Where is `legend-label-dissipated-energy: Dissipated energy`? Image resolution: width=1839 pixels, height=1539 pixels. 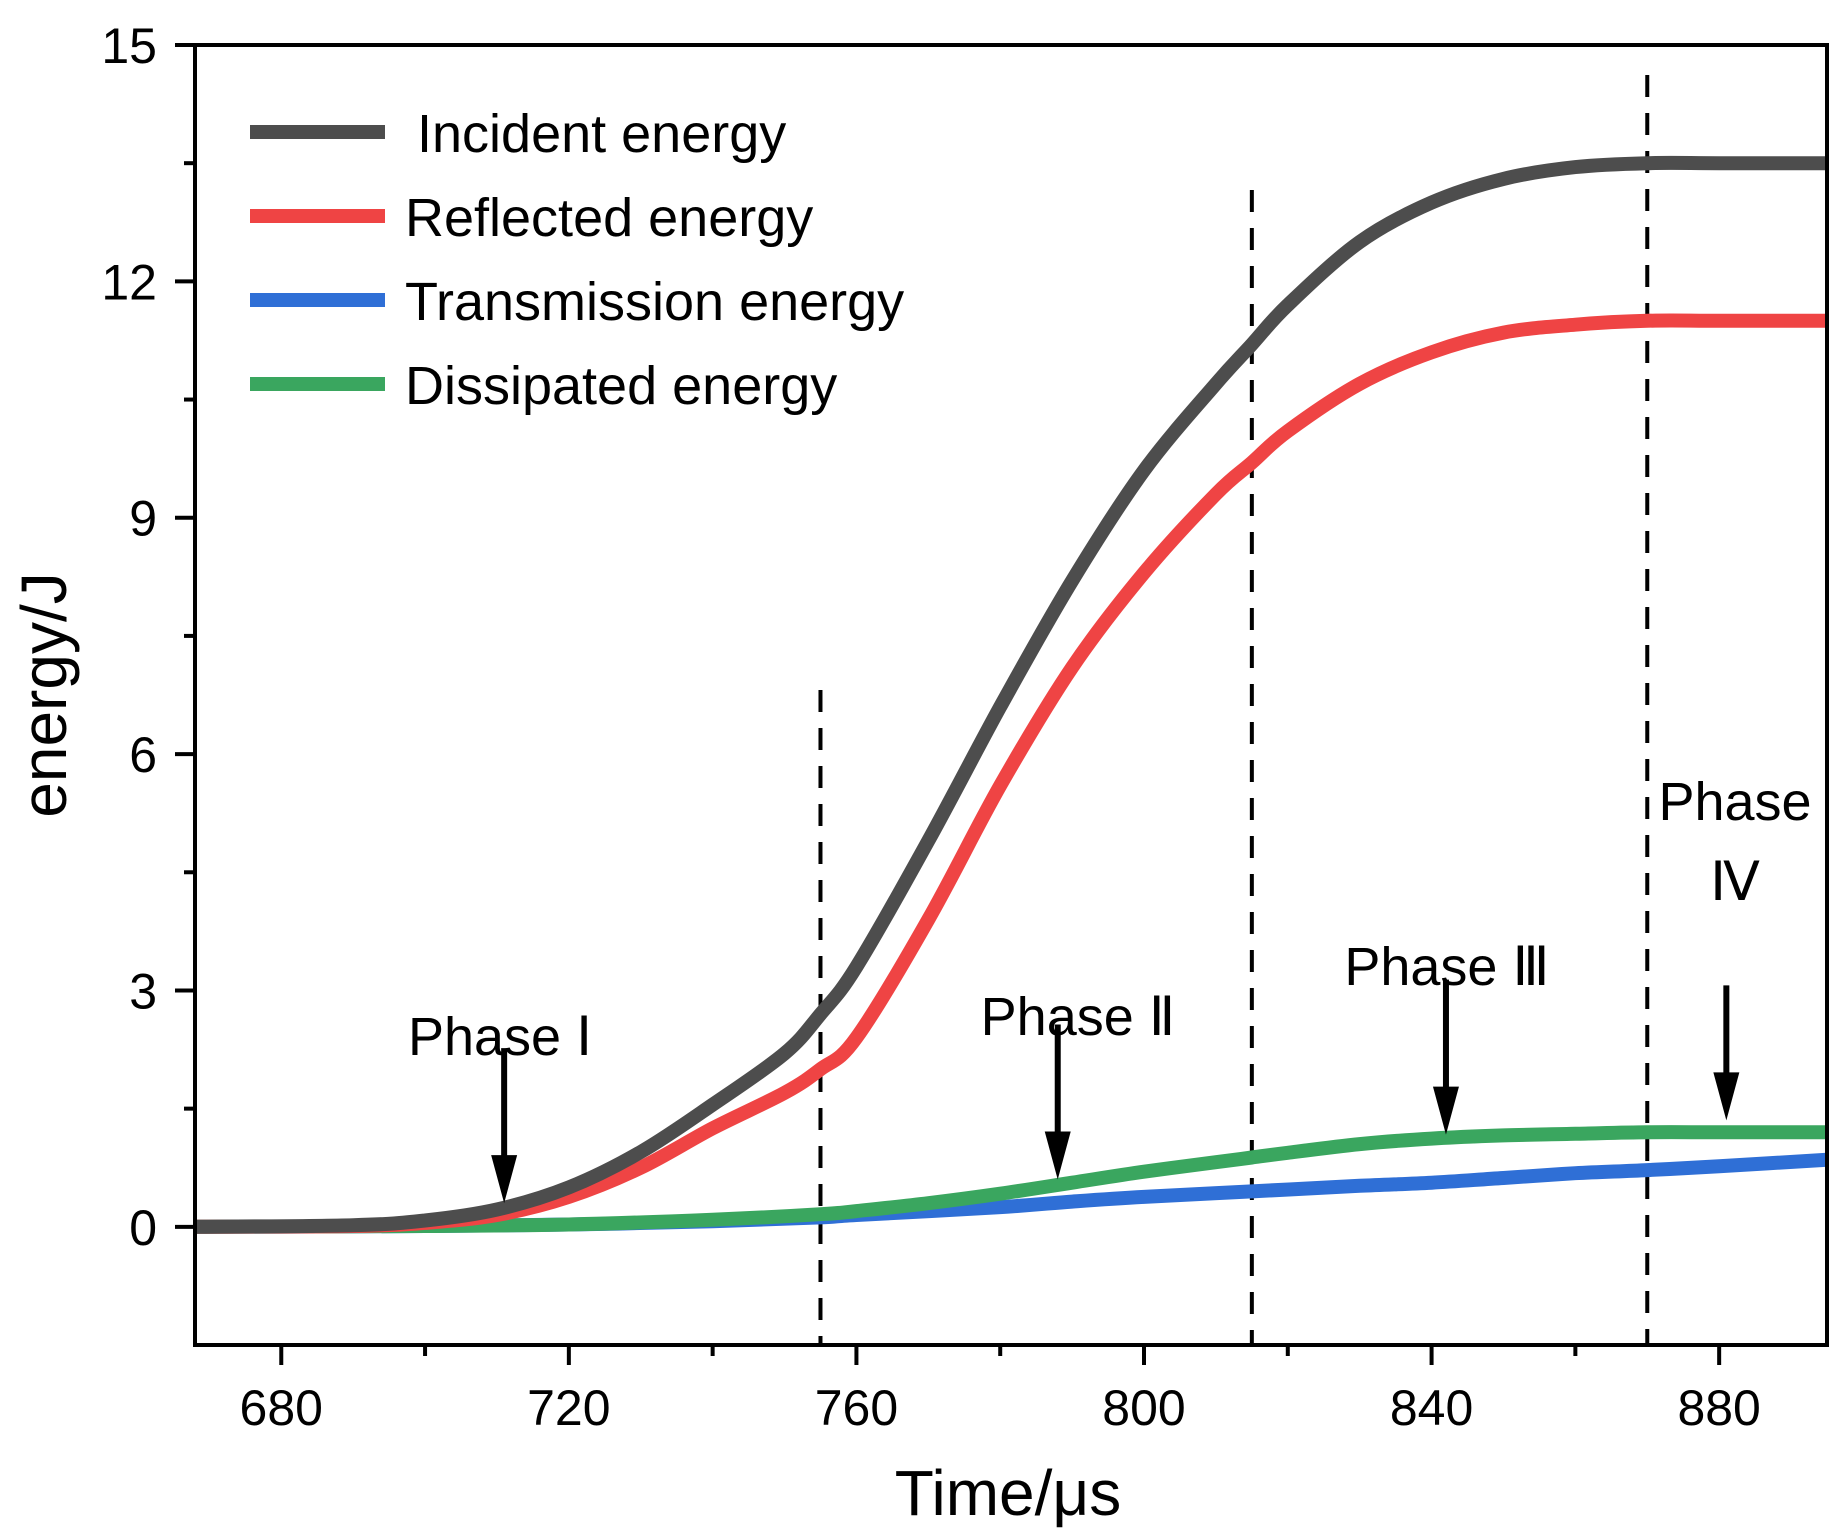
legend-label-dissipated-energy: Dissipated energy is located at coordinates (621, 386).